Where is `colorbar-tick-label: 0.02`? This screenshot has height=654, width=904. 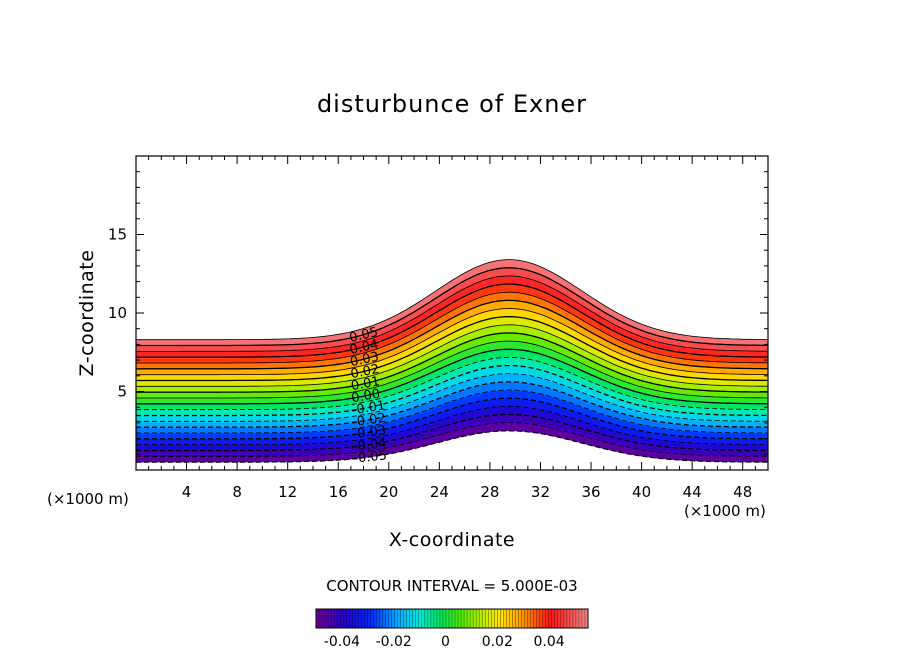 colorbar-tick-label: 0.02 is located at coordinates (497, 642).